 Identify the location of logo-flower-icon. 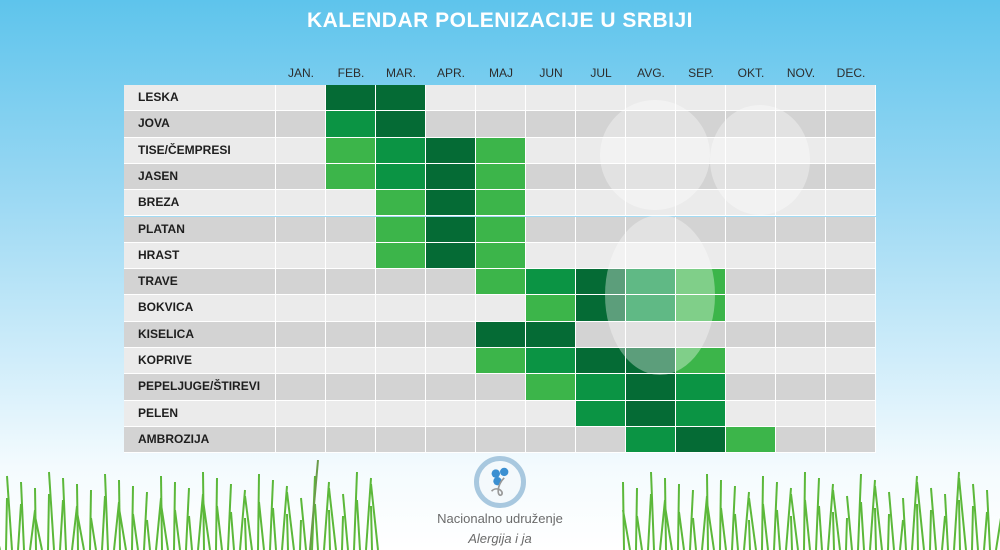
(499, 482).